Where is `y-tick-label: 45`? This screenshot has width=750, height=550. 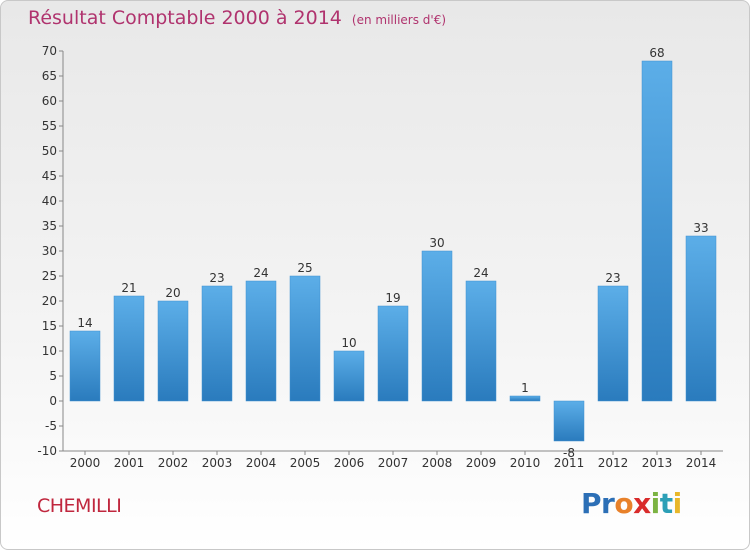
y-tick-label: 45 is located at coordinates (49, 176).